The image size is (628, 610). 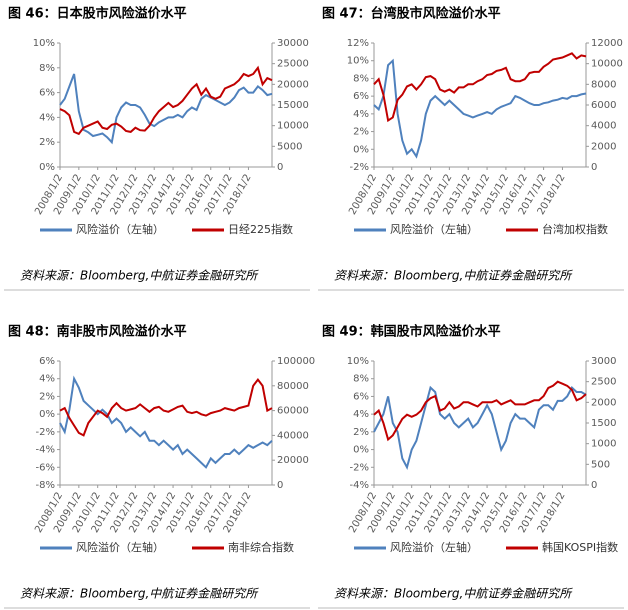 What do you see at coordinates (97, 332) in the screenshot?
I see `chart-title: 图 48：南非股市风险溢价水平` at bounding box center [97, 332].